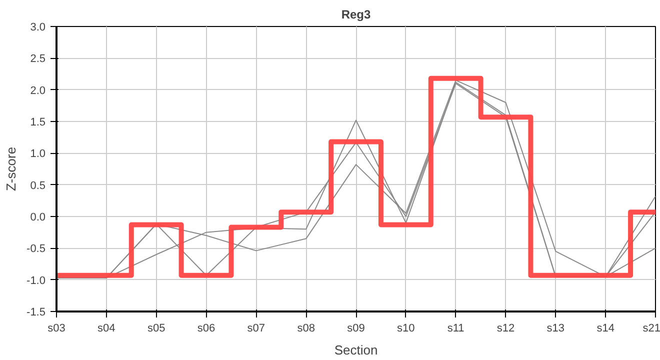  Describe the element at coordinates (605, 328) in the screenshot. I see `x-tick-label: s14` at that location.